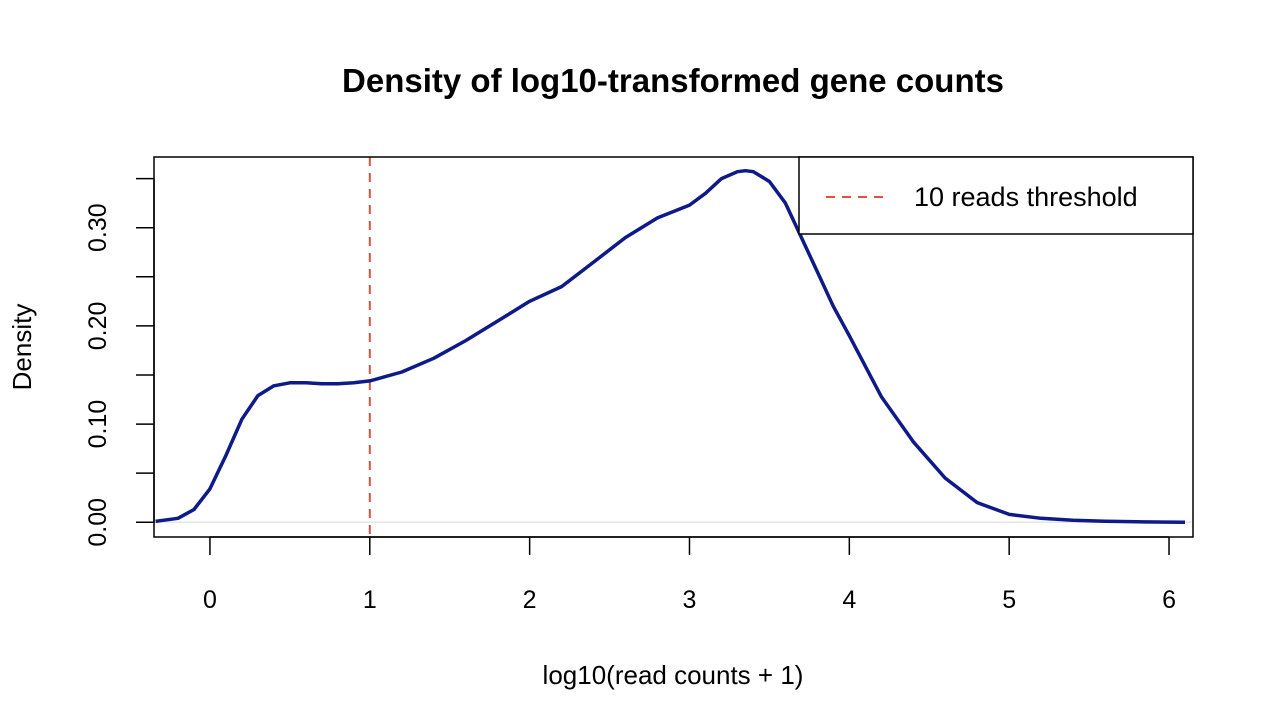 The image size is (1270, 726). I want to click on y-tick-label: 0.20, so click(98, 326).